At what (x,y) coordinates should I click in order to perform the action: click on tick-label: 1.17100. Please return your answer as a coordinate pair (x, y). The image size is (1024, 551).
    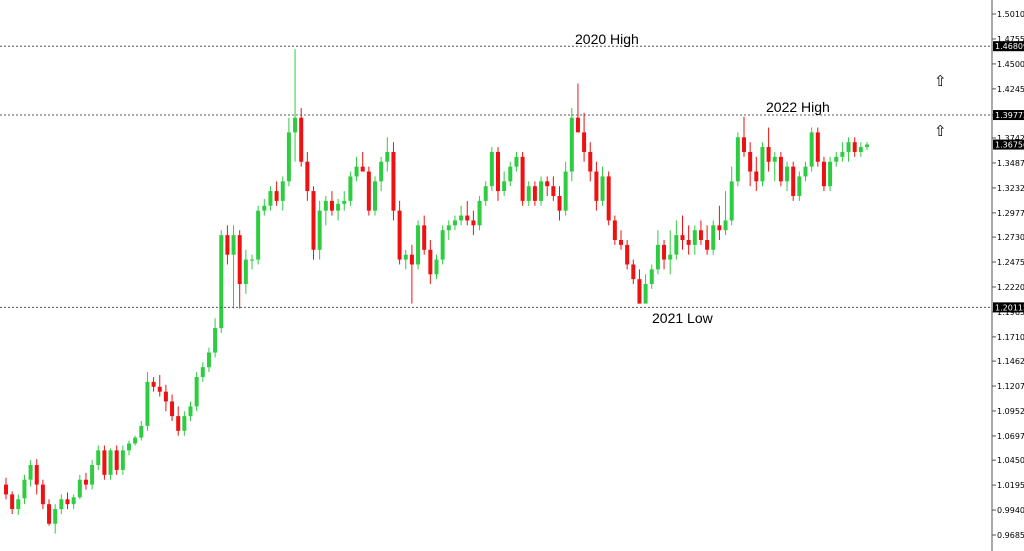
    Looking at the image, I should click on (1010, 337).